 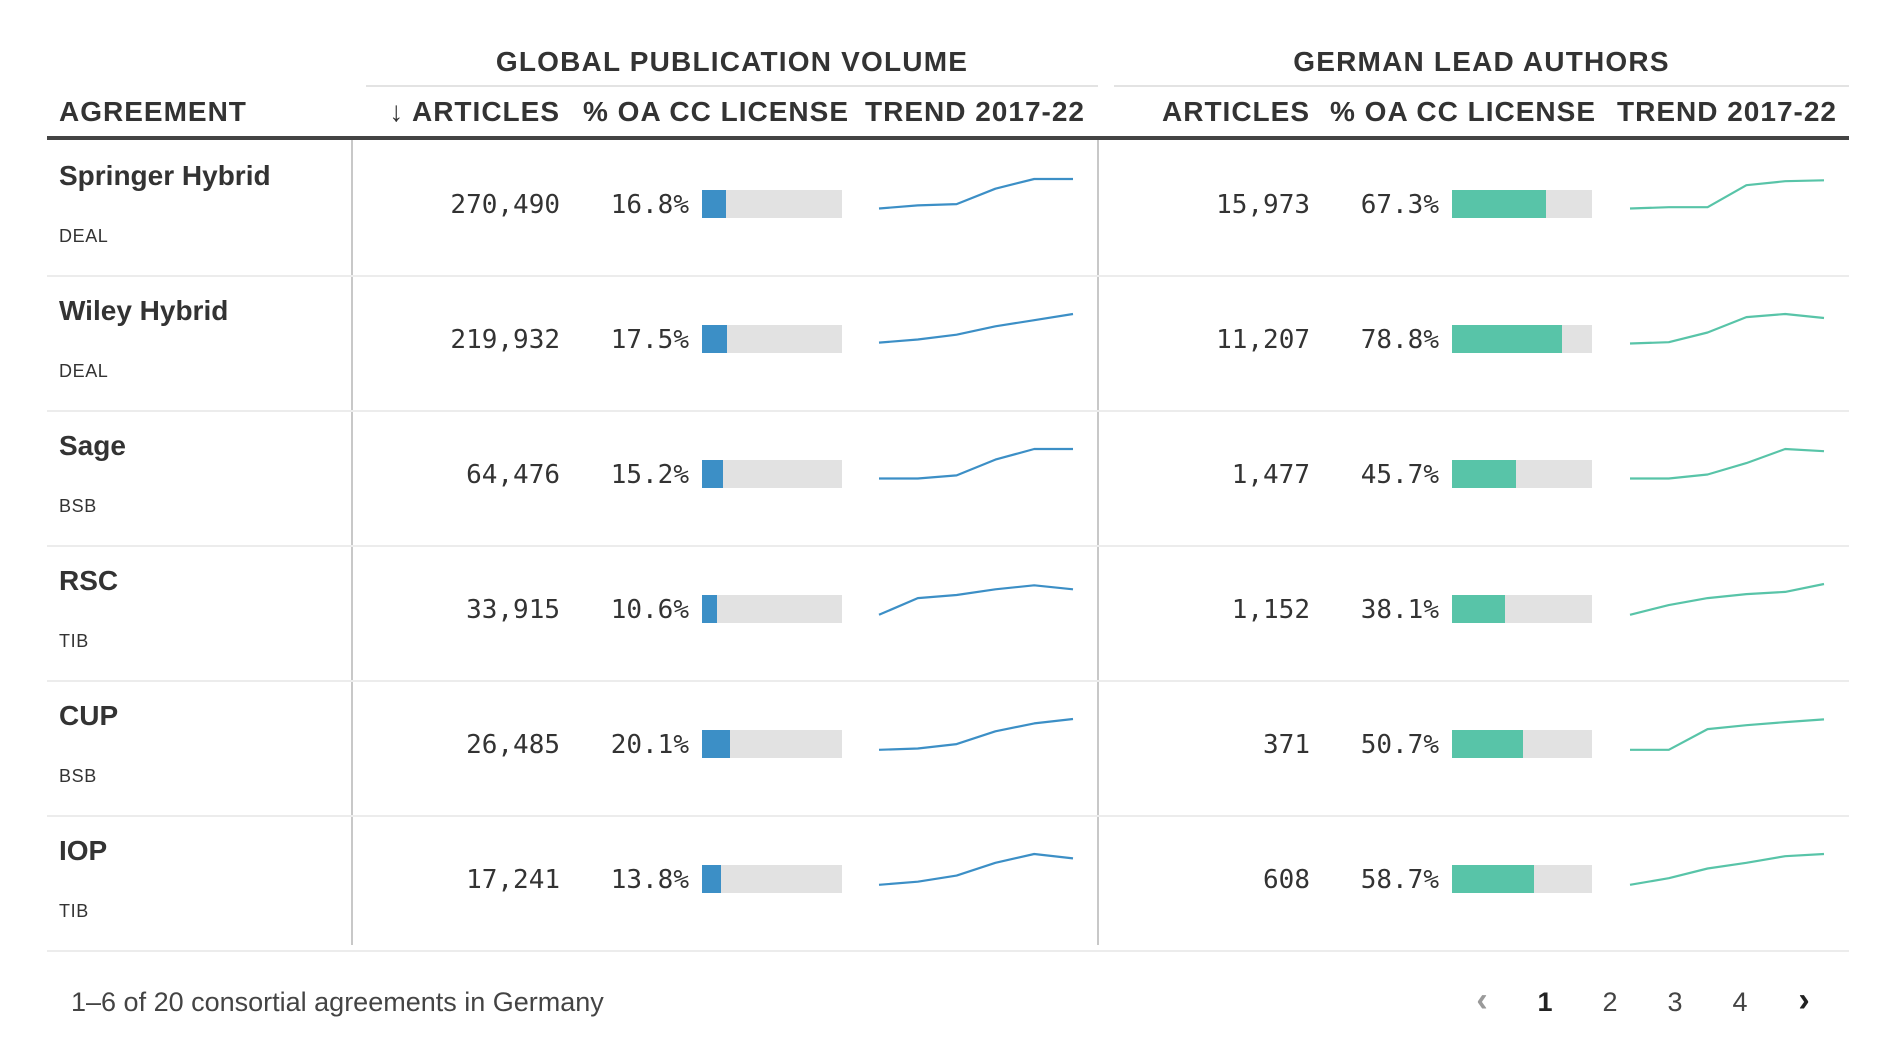 I want to click on group-header-german-underline, so click(x=1481, y=86).